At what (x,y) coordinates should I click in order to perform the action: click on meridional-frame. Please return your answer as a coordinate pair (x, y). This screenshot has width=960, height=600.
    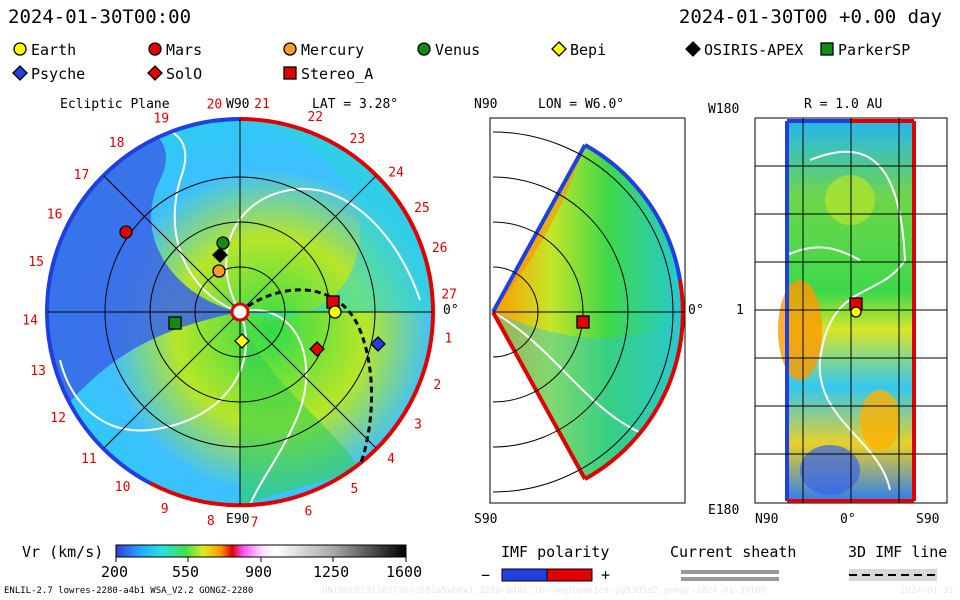
    Looking at the image, I should click on (587, 310).